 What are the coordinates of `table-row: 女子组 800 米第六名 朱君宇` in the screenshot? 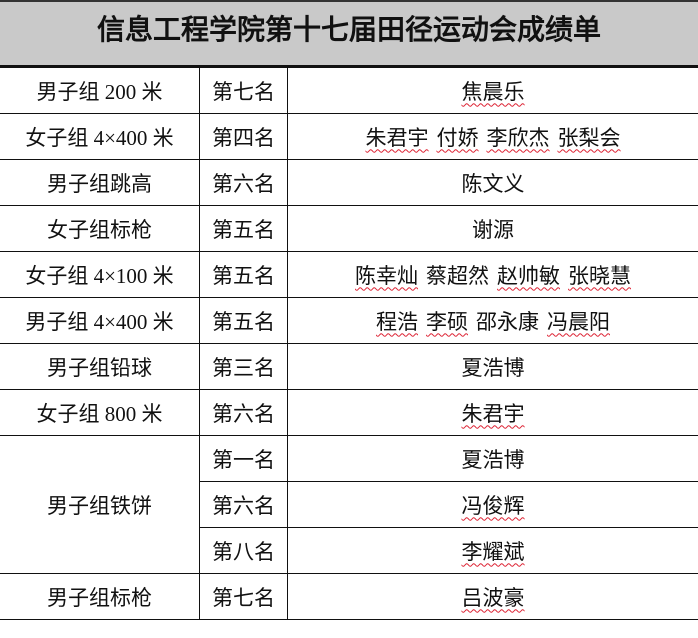 It's located at (349, 412).